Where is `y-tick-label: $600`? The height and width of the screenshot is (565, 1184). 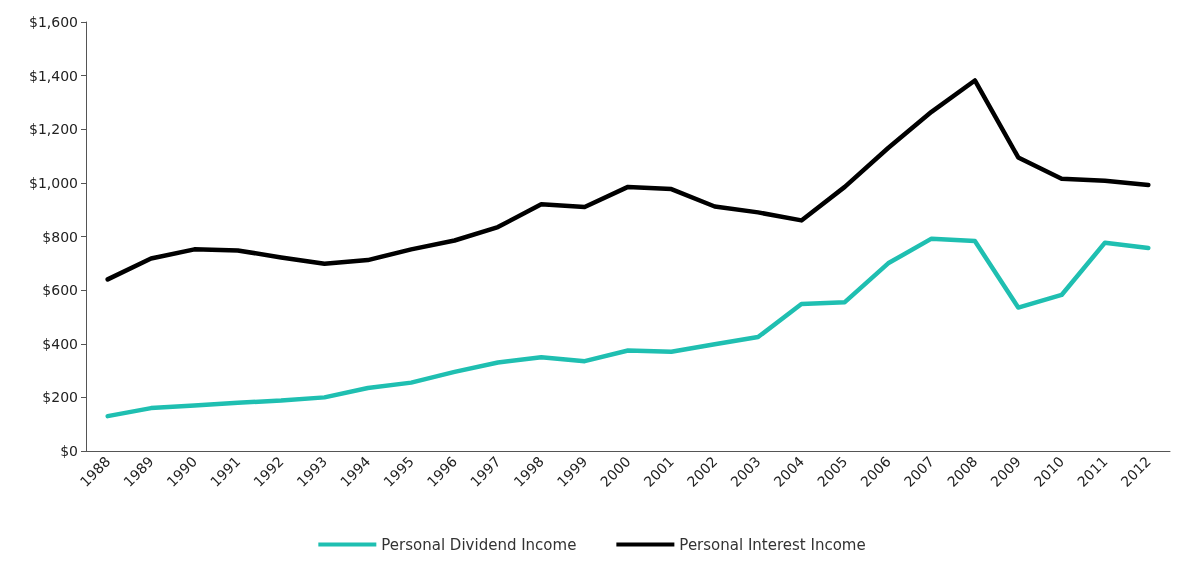
y-tick-label: $600 is located at coordinates (60, 290).